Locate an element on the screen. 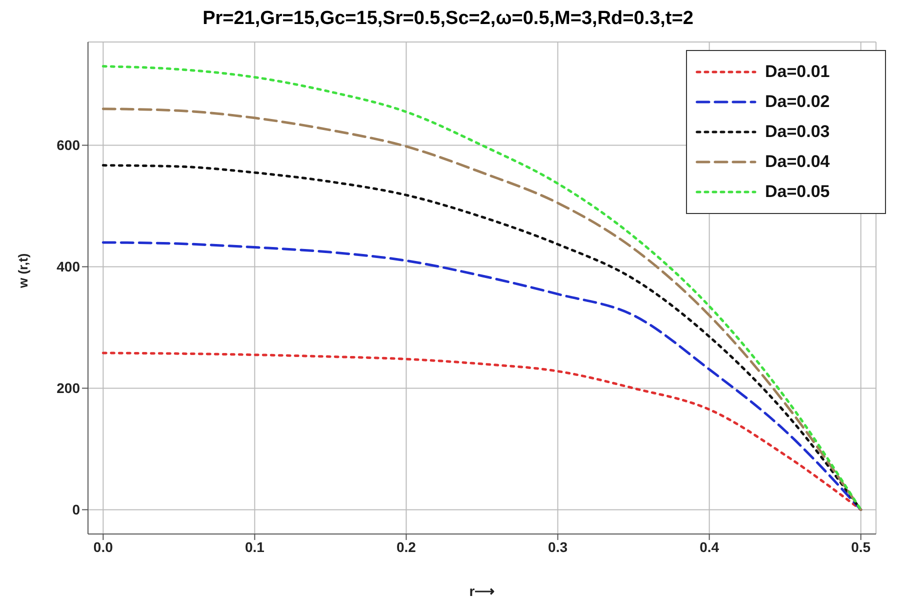 Image resolution: width=897 pixels, height=613 pixels. y-tick-label: 200 is located at coordinates (68, 388).